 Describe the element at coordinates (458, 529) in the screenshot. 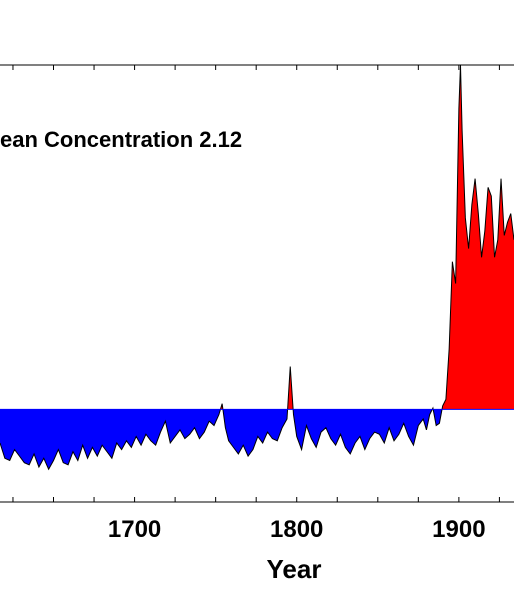

I see `x-tick-label-1900: 1900` at that location.